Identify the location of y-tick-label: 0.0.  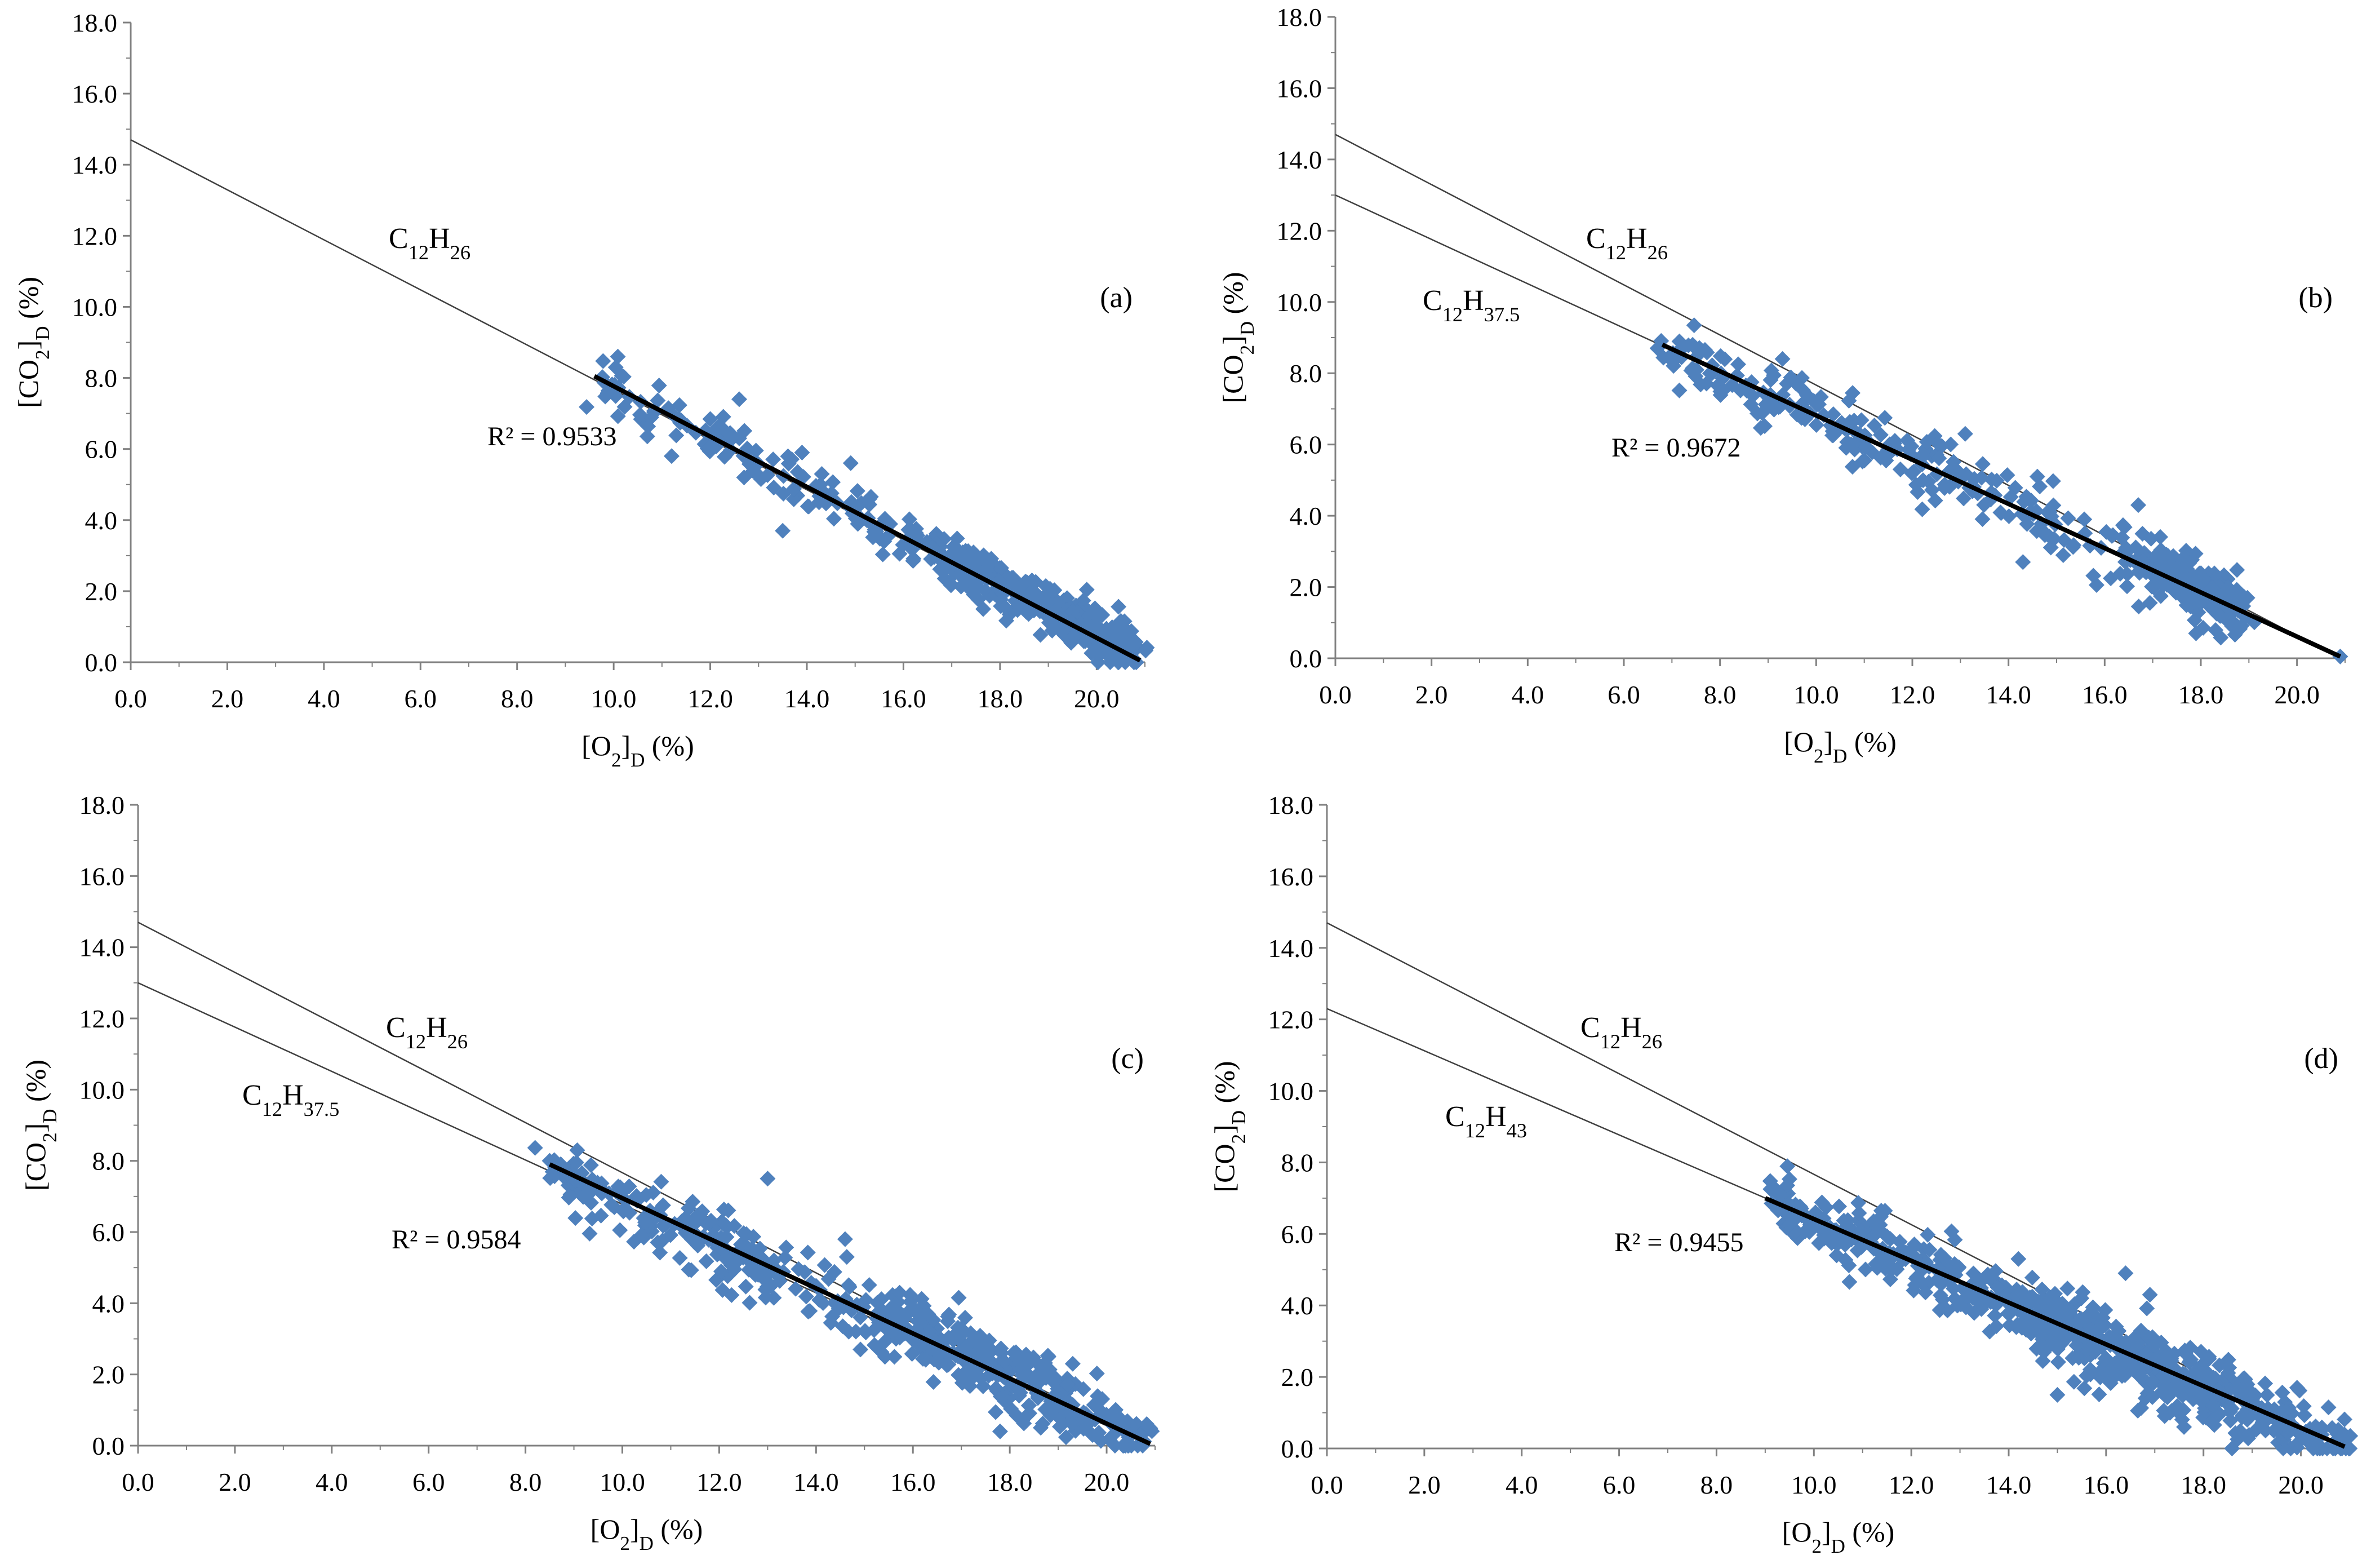
(1306, 658).